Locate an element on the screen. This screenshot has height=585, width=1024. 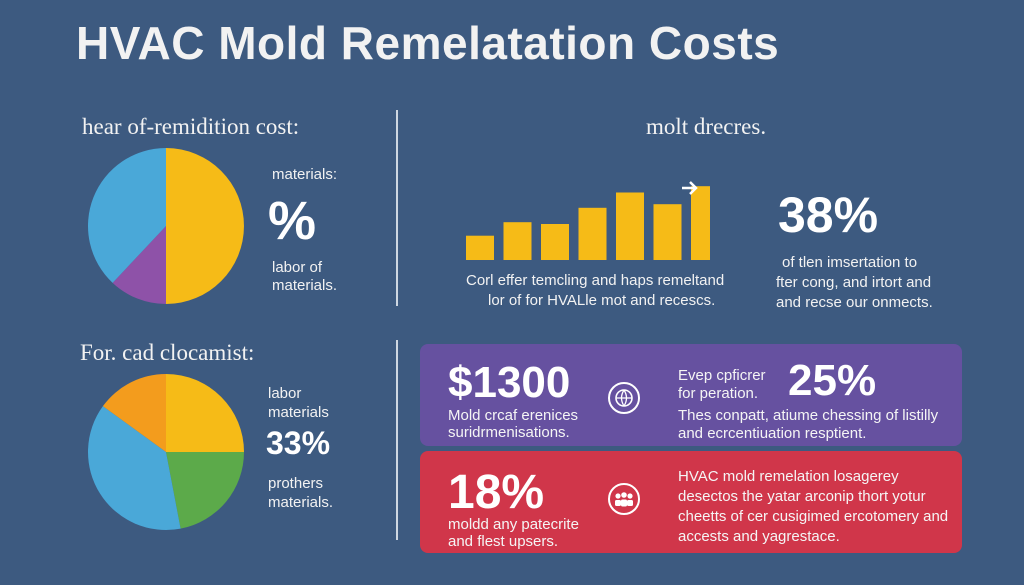
card-red-text-r3: cheetts of cer cusigimed ercotomery and is located at coordinates (813, 516).